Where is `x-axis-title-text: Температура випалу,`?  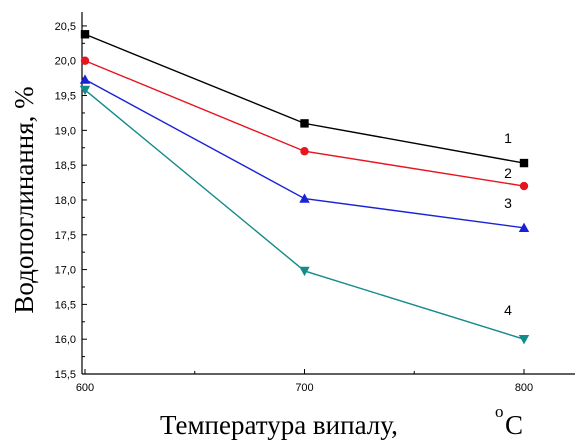 x-axis-title-text: Температура випалу, is located at coordinates (279, 425).